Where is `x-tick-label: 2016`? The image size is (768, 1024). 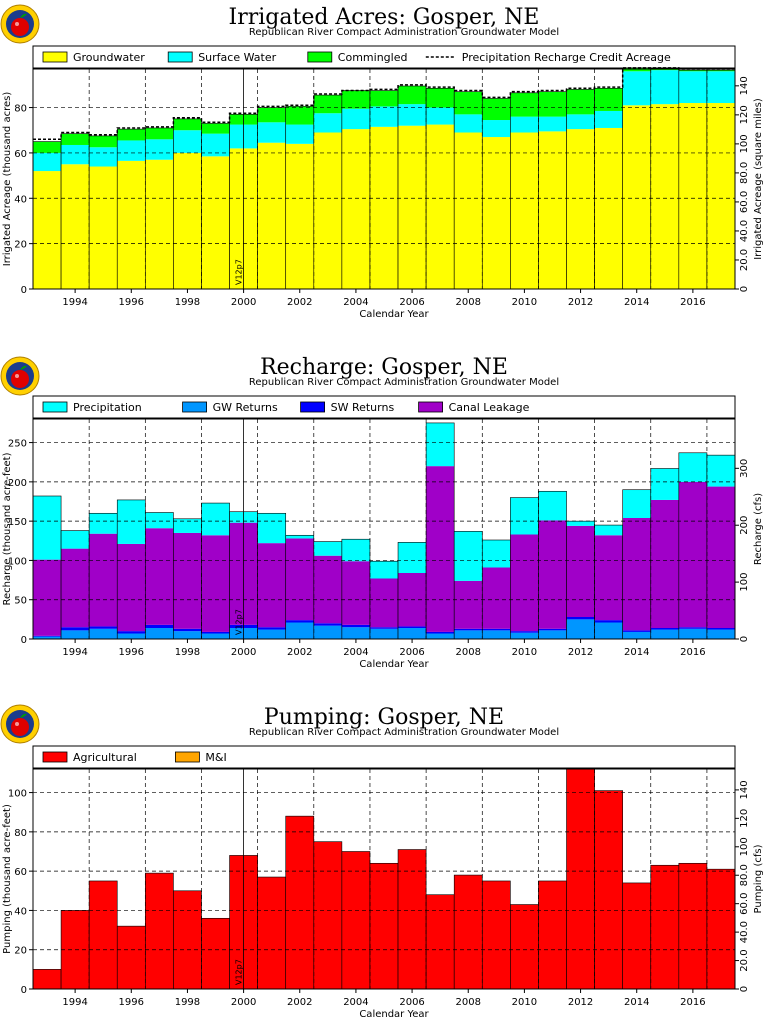
x-tick-label: 2016 is located at coordinates (692, 652).